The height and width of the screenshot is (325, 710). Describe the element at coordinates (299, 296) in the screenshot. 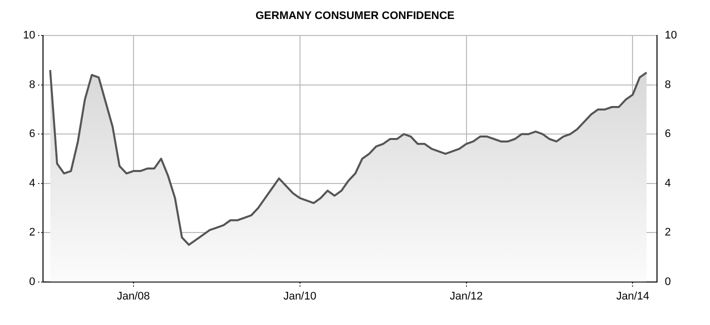

I see `x-tick-label: Jan/10` at that location.